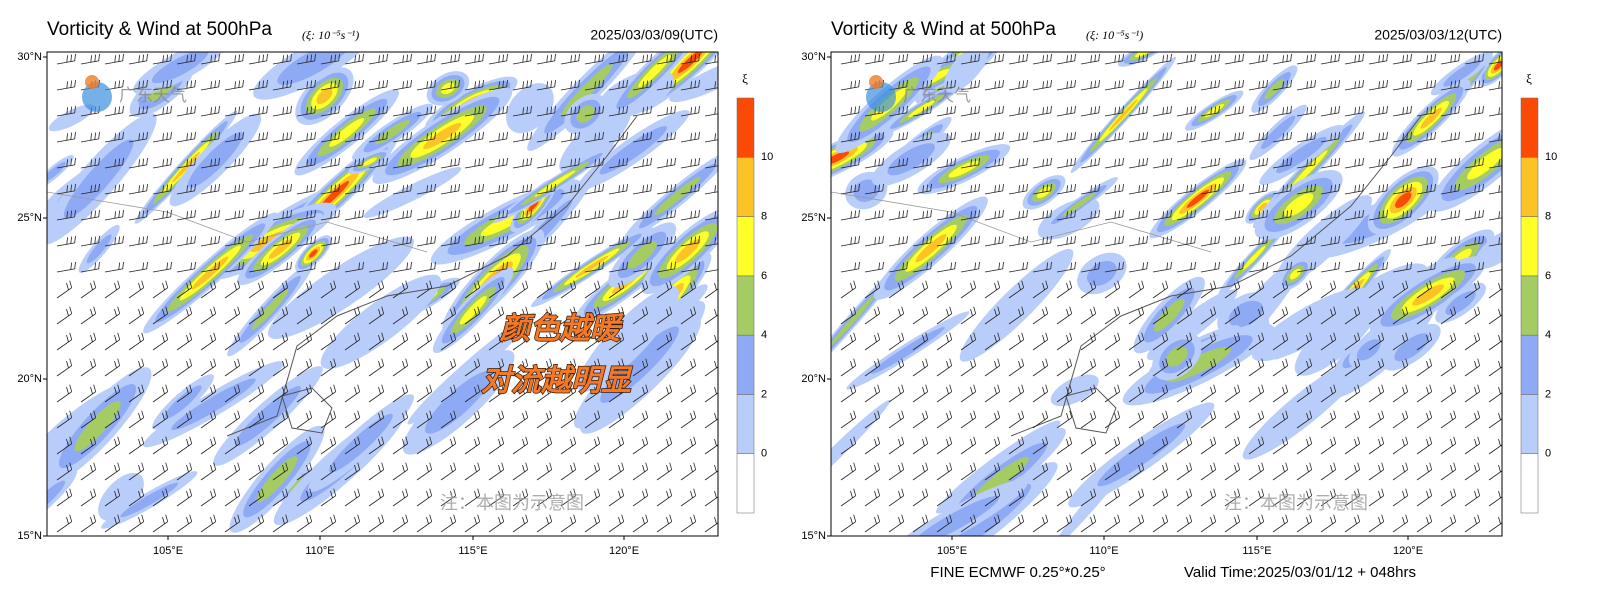 This screenshot has height=605, width=1600. I want to click on lat-label: 25°N, so click(813, 218).